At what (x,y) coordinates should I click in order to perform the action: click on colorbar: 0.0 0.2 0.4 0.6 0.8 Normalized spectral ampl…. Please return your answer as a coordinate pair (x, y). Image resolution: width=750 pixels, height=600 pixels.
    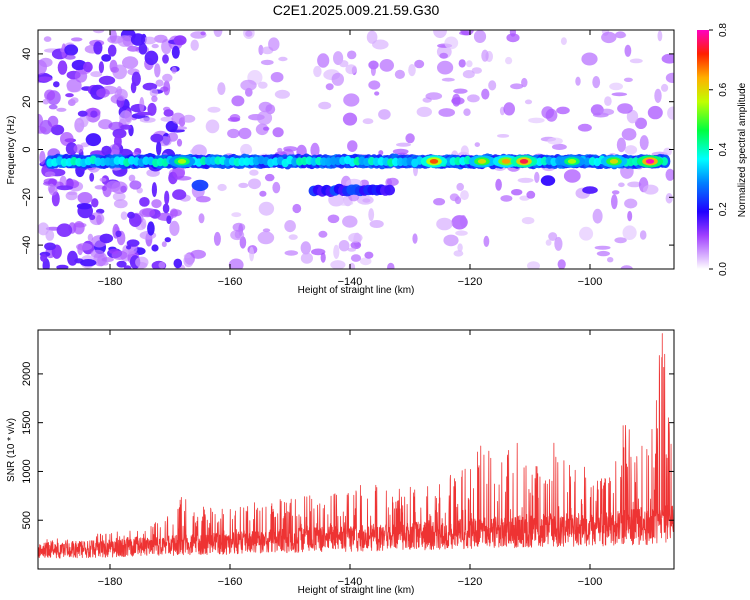
    Looking at the image, I should click on (722, 149).